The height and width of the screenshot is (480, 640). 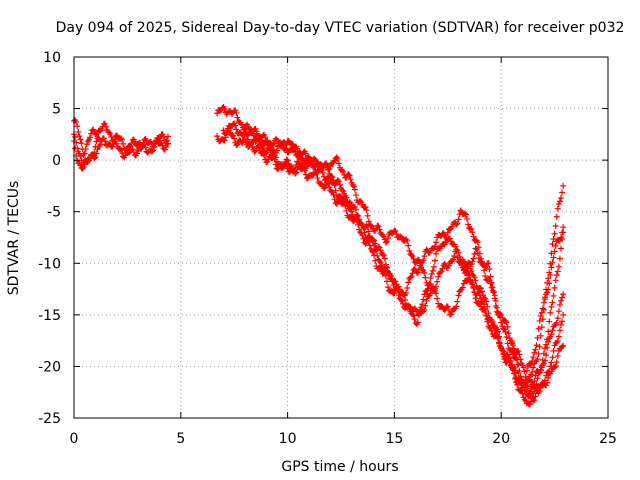 What do you see at coordinates (56, 110) in the screenshot?
I see `y-tick-label: 5` at bounding box center [56, 110].